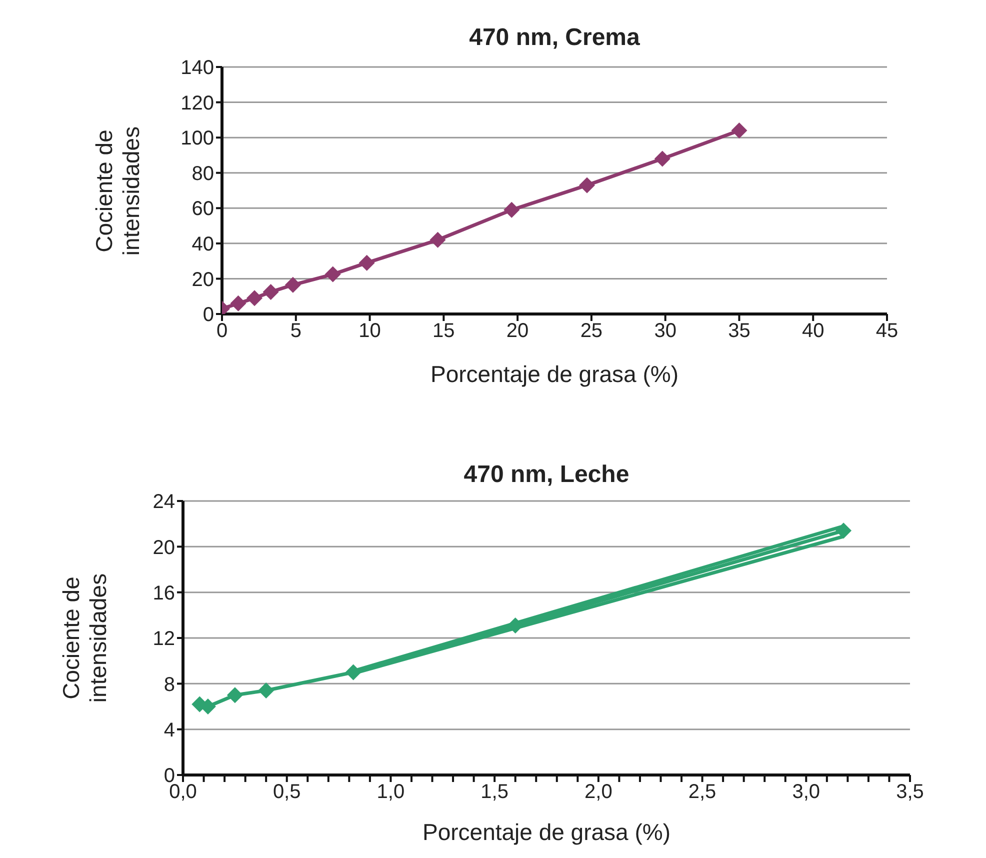 This screenshot has height=858, width=986. Describe the element at coordinates (702, 792) in the screenshot. I see `x-tick-label: 2,5` at that location.